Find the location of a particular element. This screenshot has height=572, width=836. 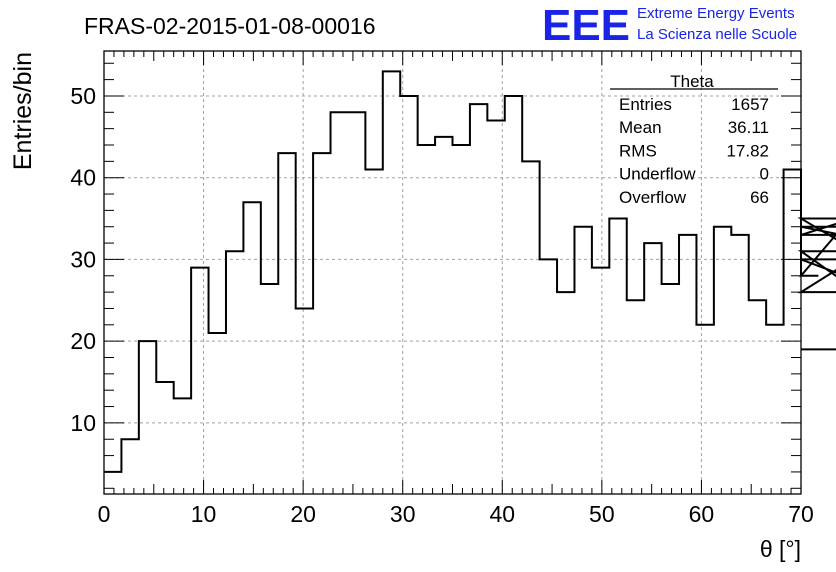

x-tick-label: 40 is located at coordinates (502, 514).